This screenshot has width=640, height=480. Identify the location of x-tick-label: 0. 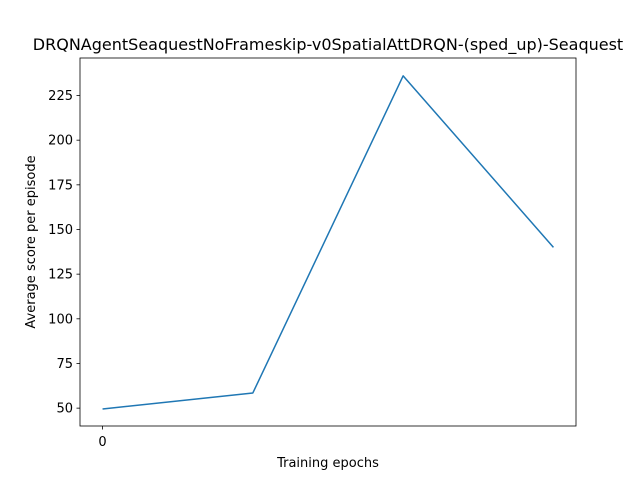
(102, 442).